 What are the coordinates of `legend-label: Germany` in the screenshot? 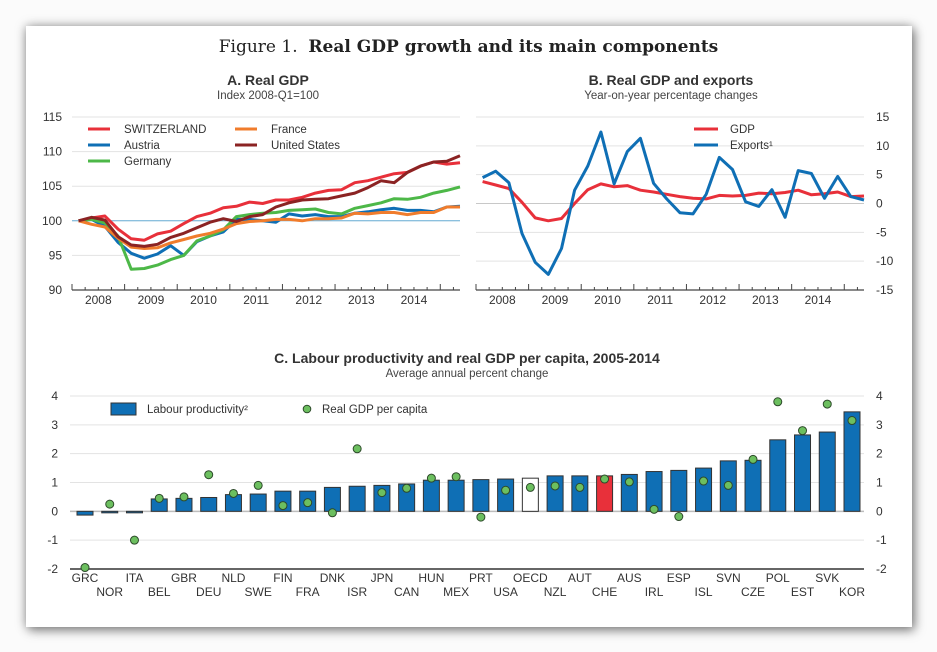 It's located at (148, 162).